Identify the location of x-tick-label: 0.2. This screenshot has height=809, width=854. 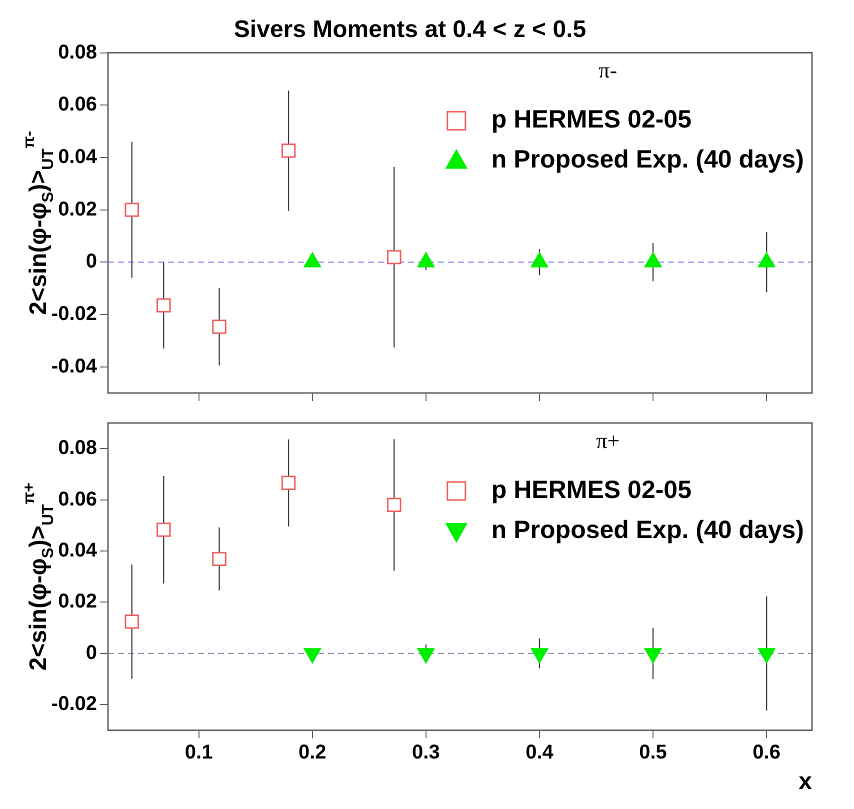
(312, 753).